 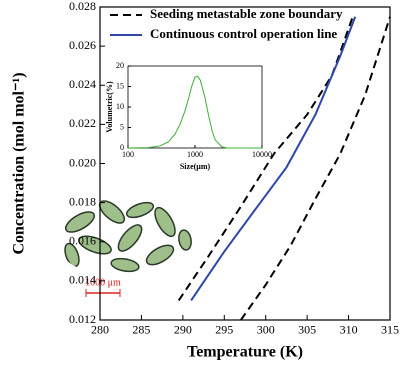 I want to click on x-tick-label: 290, so click(x=183, y=330).